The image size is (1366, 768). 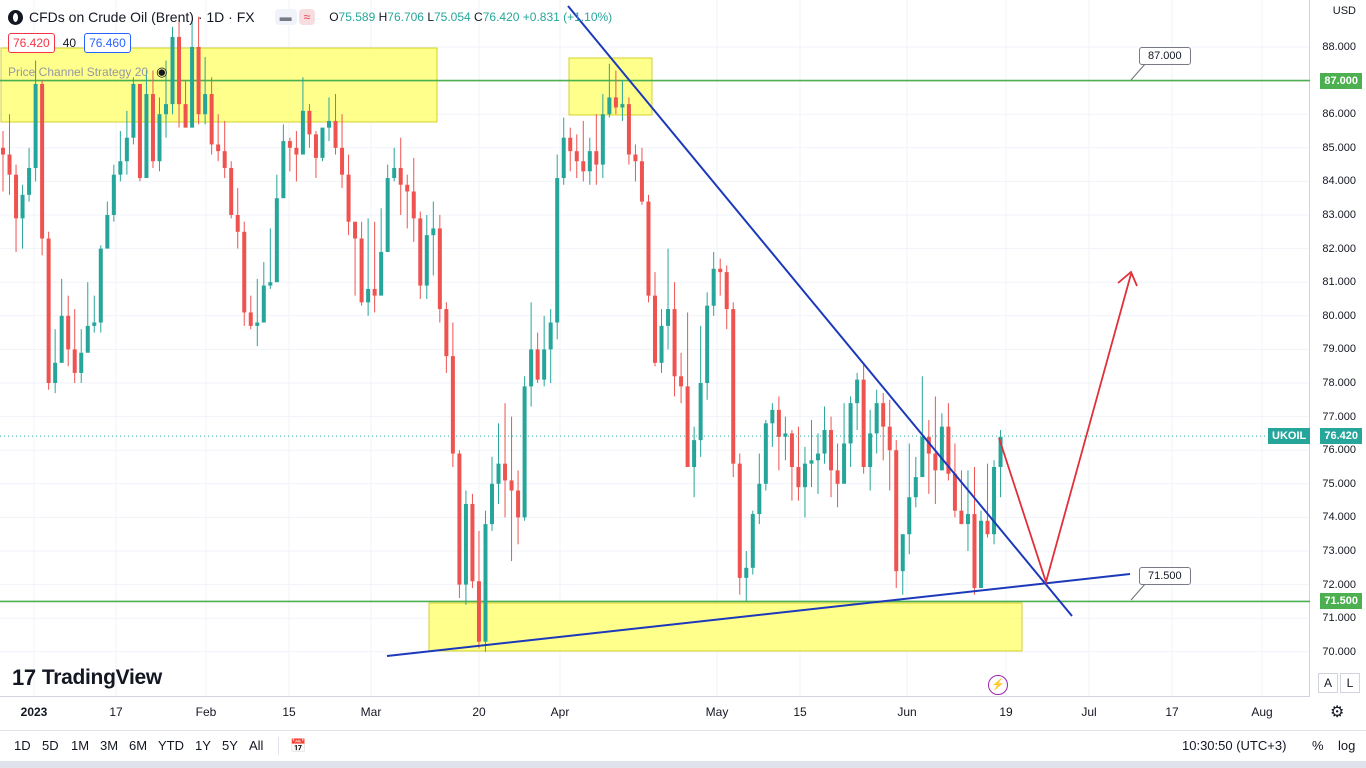 What do you see at coordinates (1339, 181) in the screenshot?
I see `price-tick-label: 84.000` at bounding box center [1339, 181].